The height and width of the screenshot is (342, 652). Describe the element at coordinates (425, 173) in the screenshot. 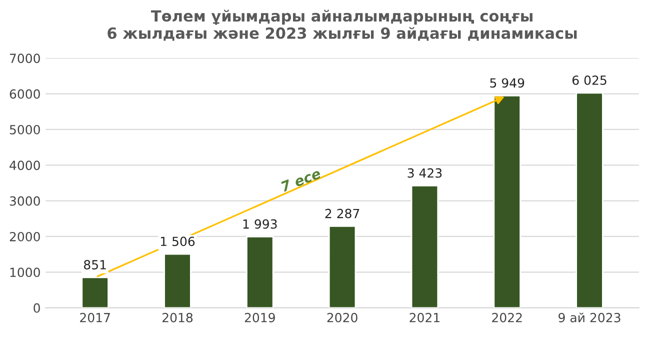

I see `data-label: 3 423` at that location.